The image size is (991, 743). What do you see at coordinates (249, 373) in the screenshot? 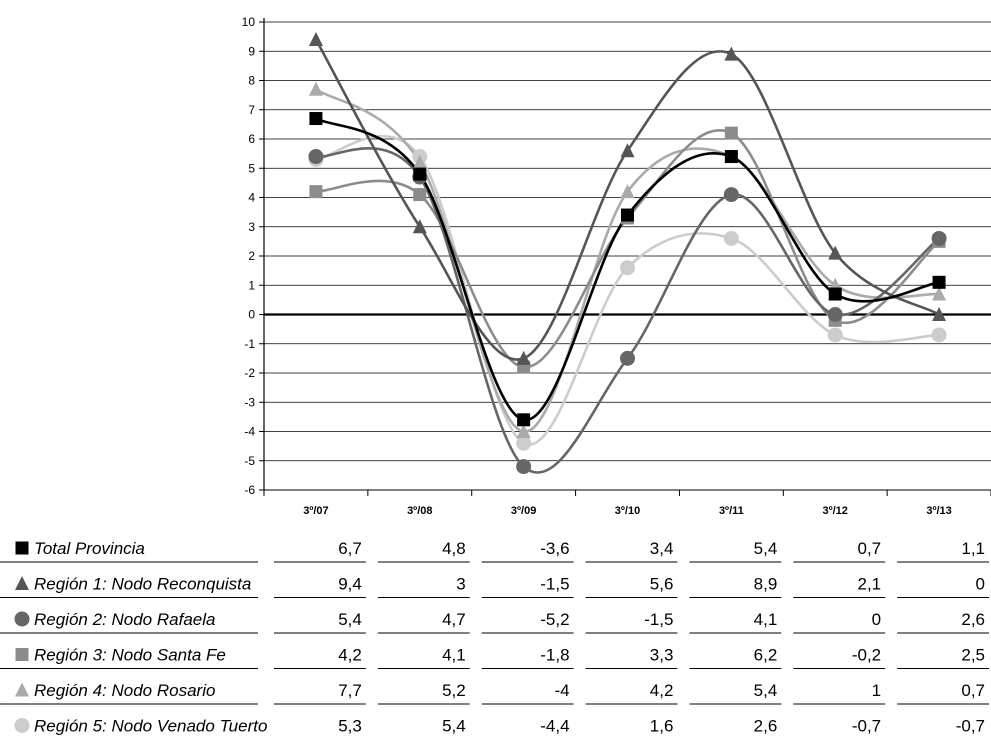
I see `y-tick-label: -2` at bounding box center [249, 373].